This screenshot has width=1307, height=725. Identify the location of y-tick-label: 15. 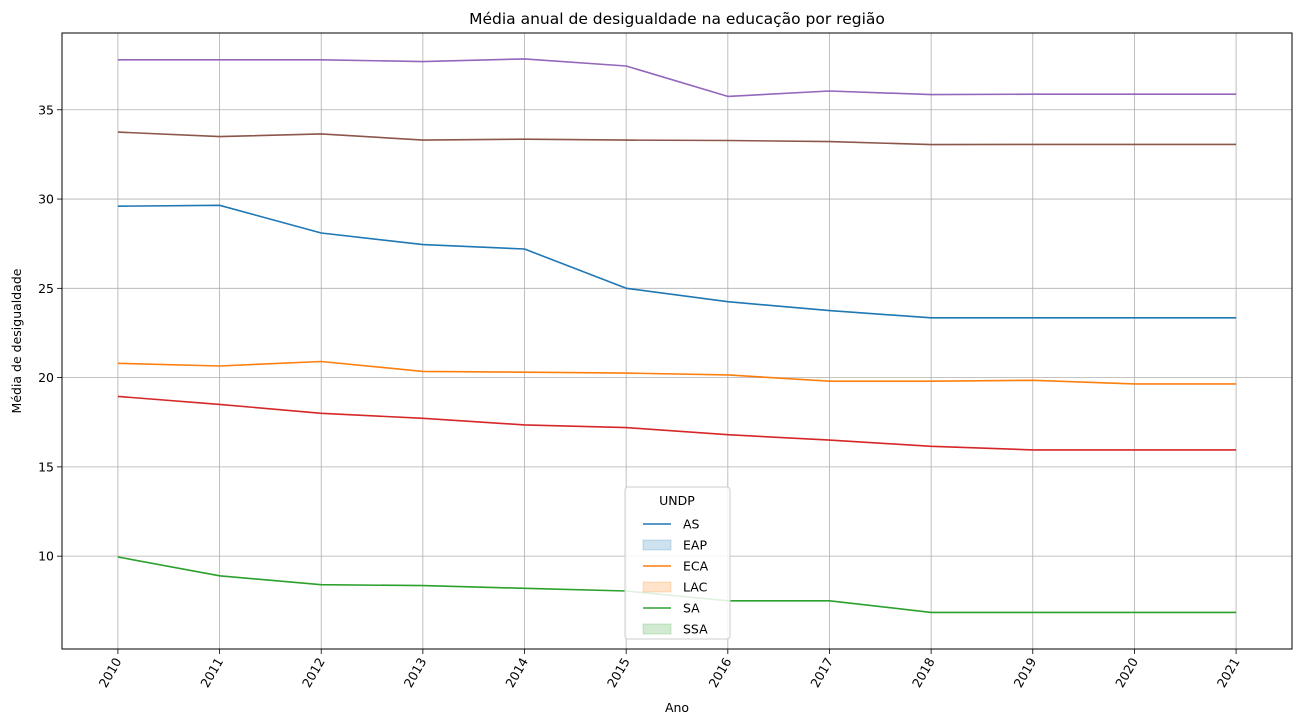
(46, 466).